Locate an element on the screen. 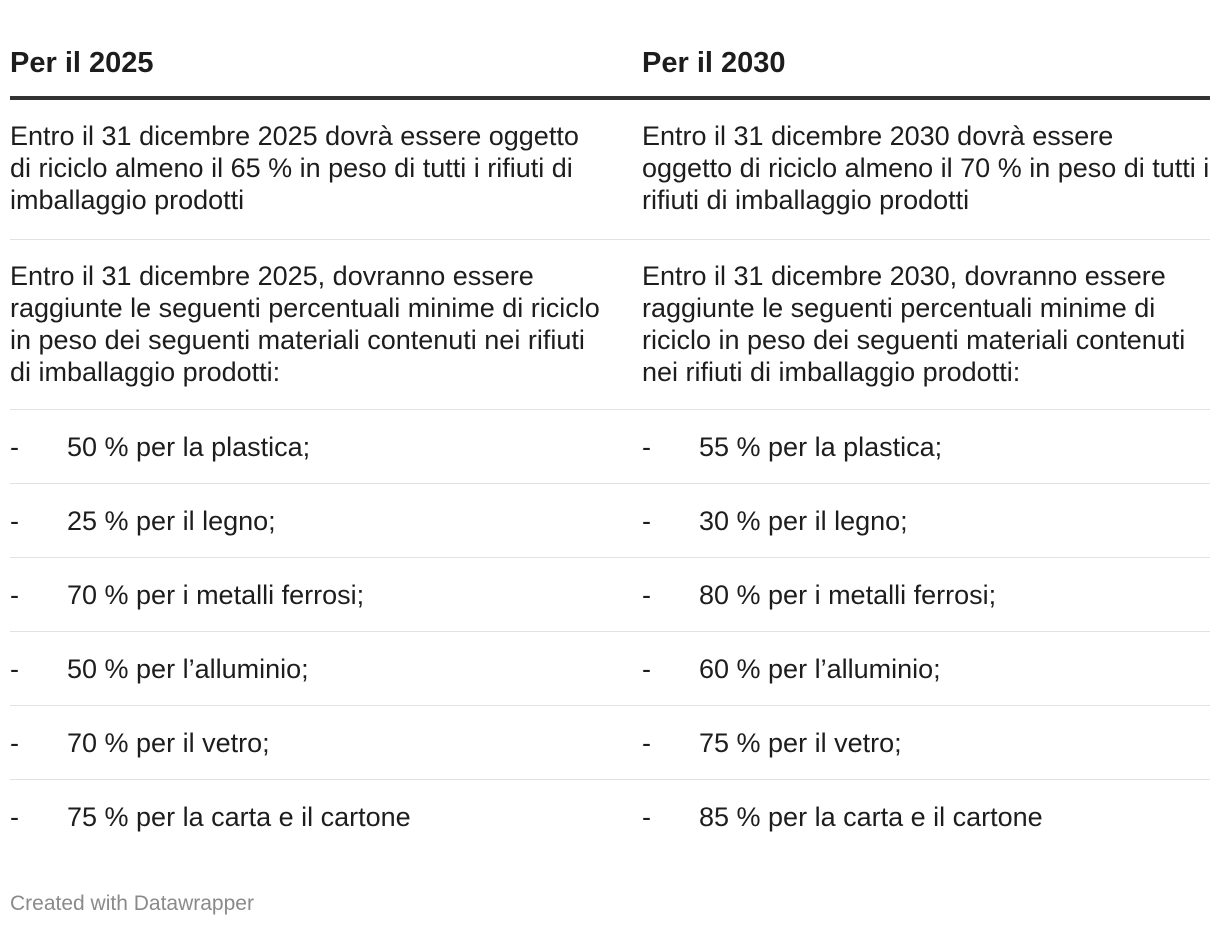 The width and height of the screenshot is (1220, 928). item-text: 50 % per l’alluminio; is located at coordinates (188, 668).